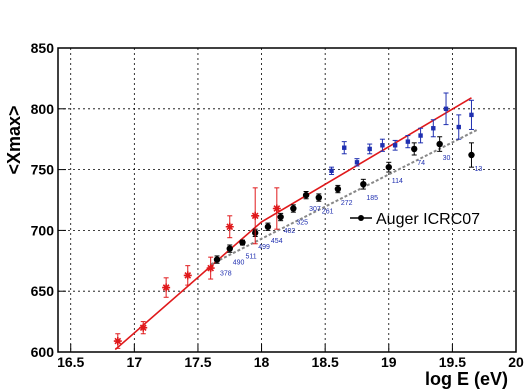 This screenshot has width=525, height=391. What do you see at coordinates (70, 362) in the screenshot?
I see `x-tick-label: 16.5` at bounding box center [70, 362].